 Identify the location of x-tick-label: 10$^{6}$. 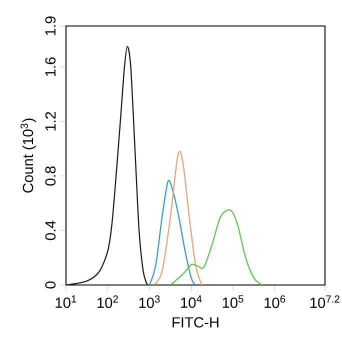
(275, 301).